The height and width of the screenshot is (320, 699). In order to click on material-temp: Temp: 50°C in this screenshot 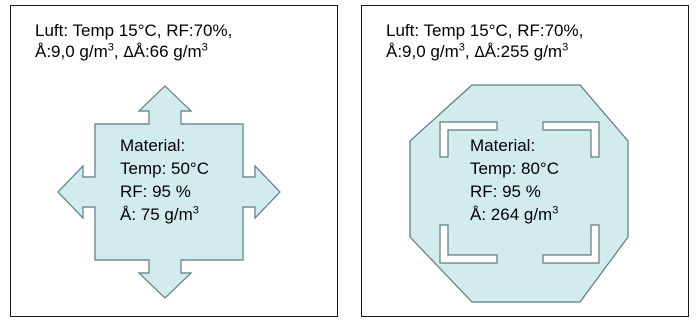, I will do `click(165, 168)`.